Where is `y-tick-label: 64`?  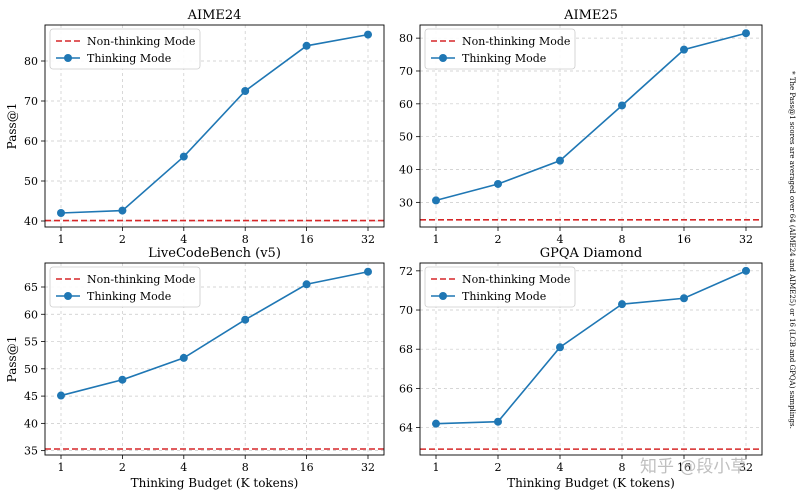 y-tick-label: 64 is located at coordinates (406, 428).